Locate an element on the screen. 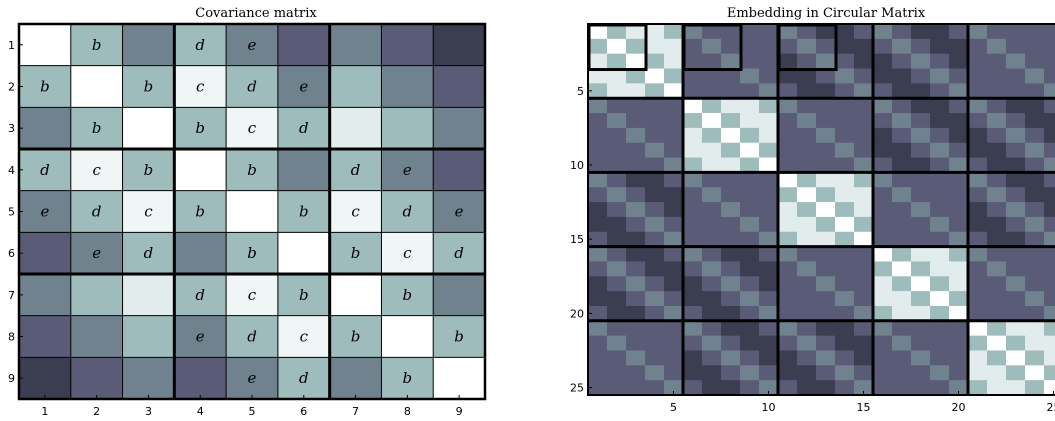 This screenshot has width=1055, height=421. x-tick-label: 15 is located at coordinates (864, 407).